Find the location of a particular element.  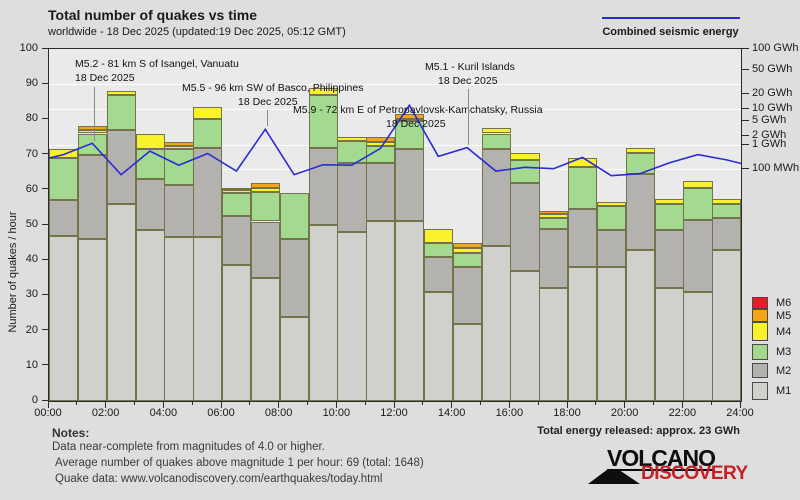

bar-segment-m5-h7 is located at coordinates (265, 185).